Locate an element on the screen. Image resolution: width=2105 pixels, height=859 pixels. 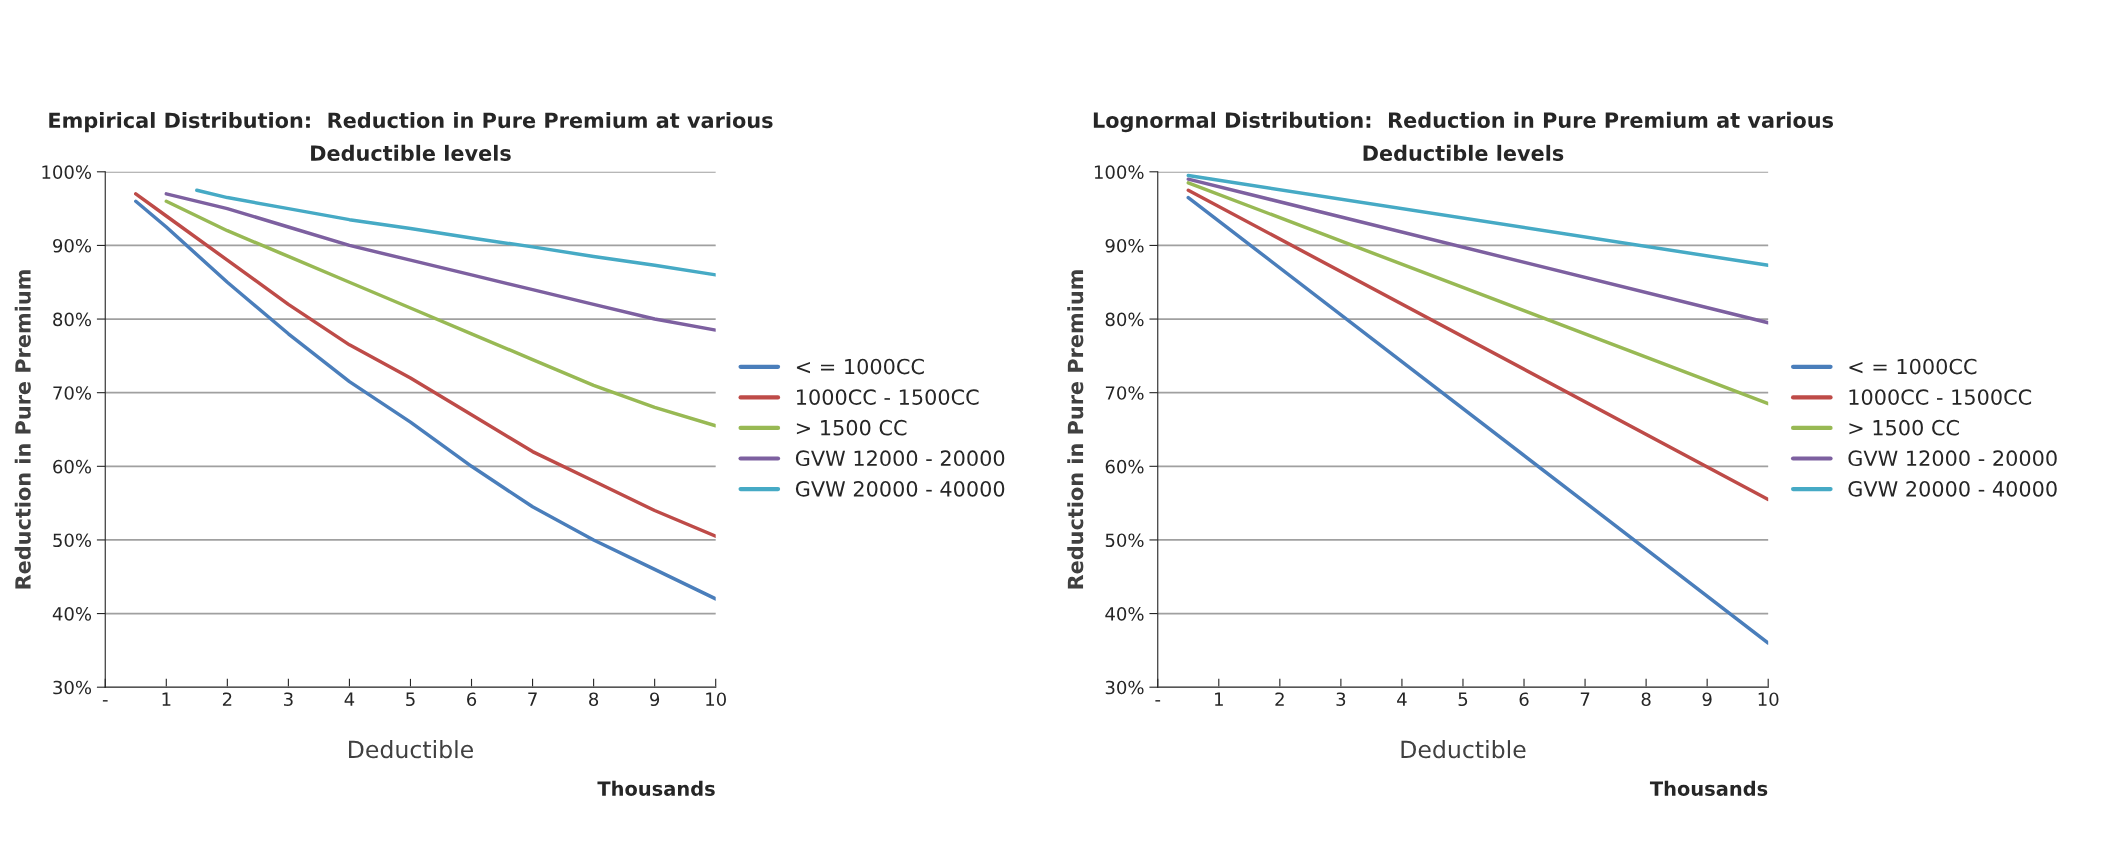
chart-title: Lognormal Distribution: Reduction in Pure Premium at various Deductible levels is located at coordinates (1463, 136).